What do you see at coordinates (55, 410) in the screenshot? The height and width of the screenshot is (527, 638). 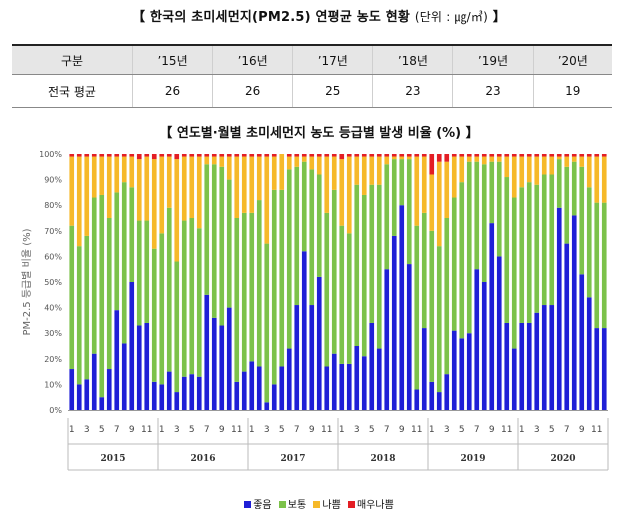 I see `y-tick-label: 0%` at bounding box center [55, 410].